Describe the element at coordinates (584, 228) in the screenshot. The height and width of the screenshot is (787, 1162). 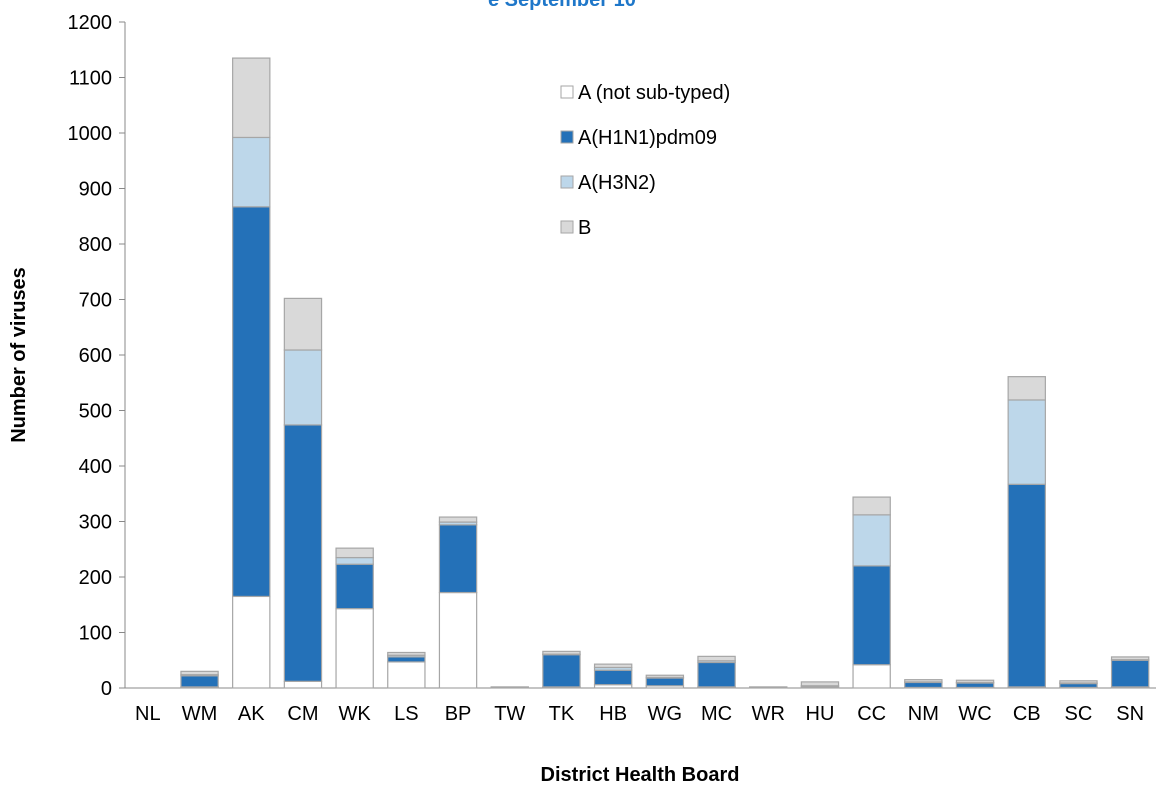
I see `legend-label: B` at that location.